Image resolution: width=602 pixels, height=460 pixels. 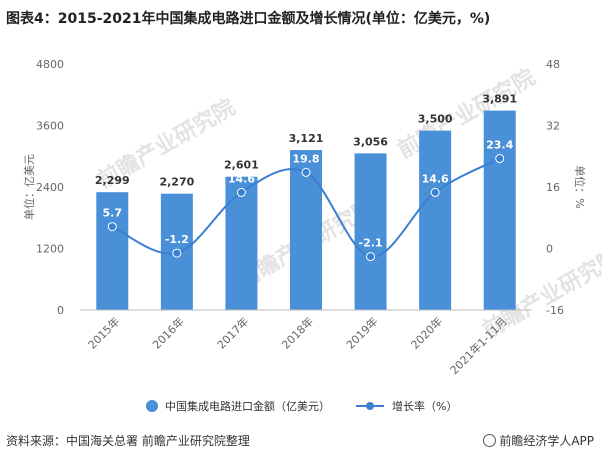 I want to click on left-axis: 0 1200 2400 3600 4800 单位：亿美元, so click(x=43, y=187).